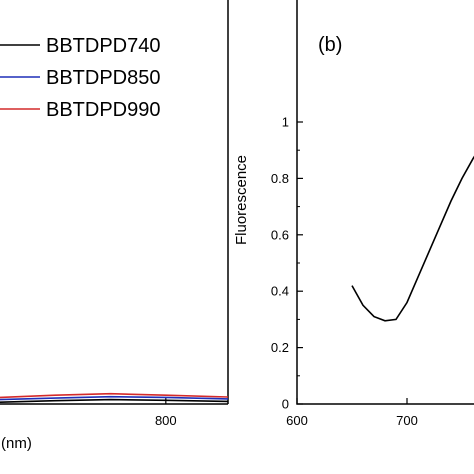 This screenshot has height=474, width=474. Describe the element at coordinates (330, 45) in the screenshot. I see `panel-b-label: (b)` at that location.